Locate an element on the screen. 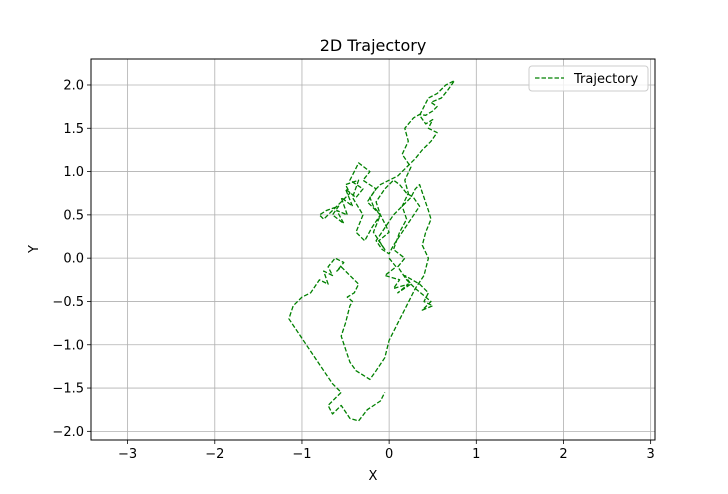  y-tick-label: 1.0 is located at coordinates (73, 172).